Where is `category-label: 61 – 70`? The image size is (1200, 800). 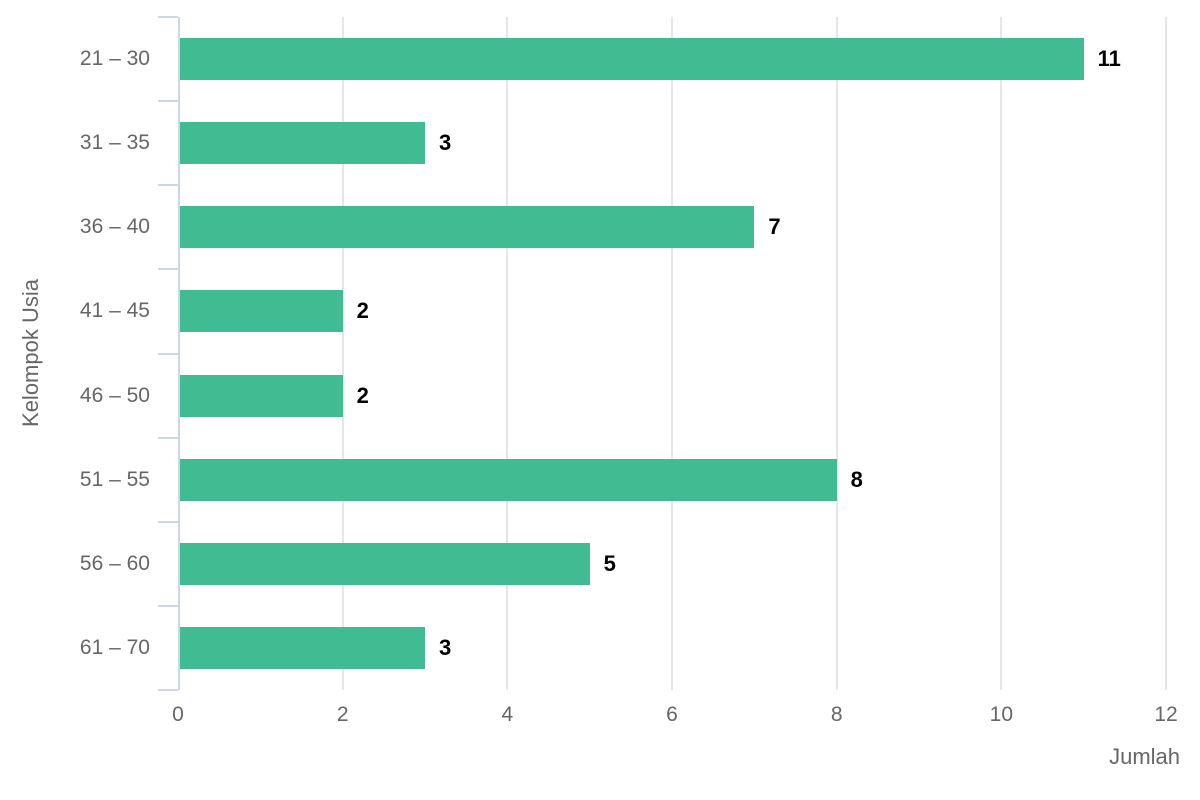
category-label: 61 – 70 is located at coordinates (114, 647).